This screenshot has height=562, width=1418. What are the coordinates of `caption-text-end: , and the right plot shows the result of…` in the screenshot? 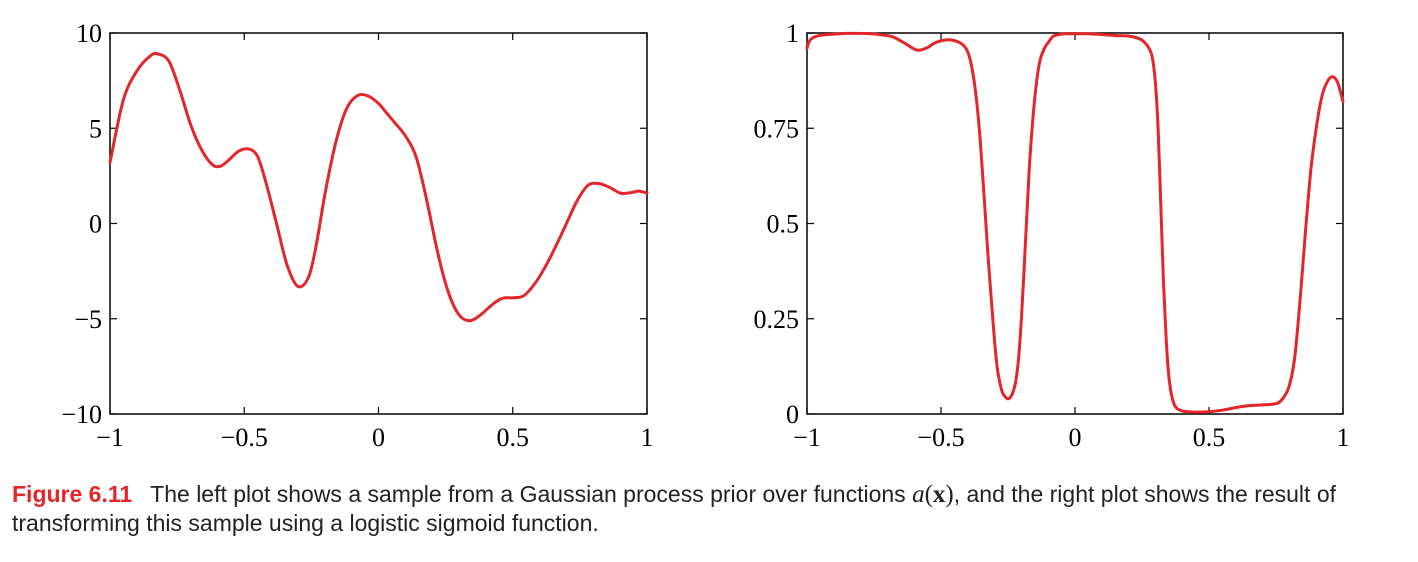 It's located at (674, 508).